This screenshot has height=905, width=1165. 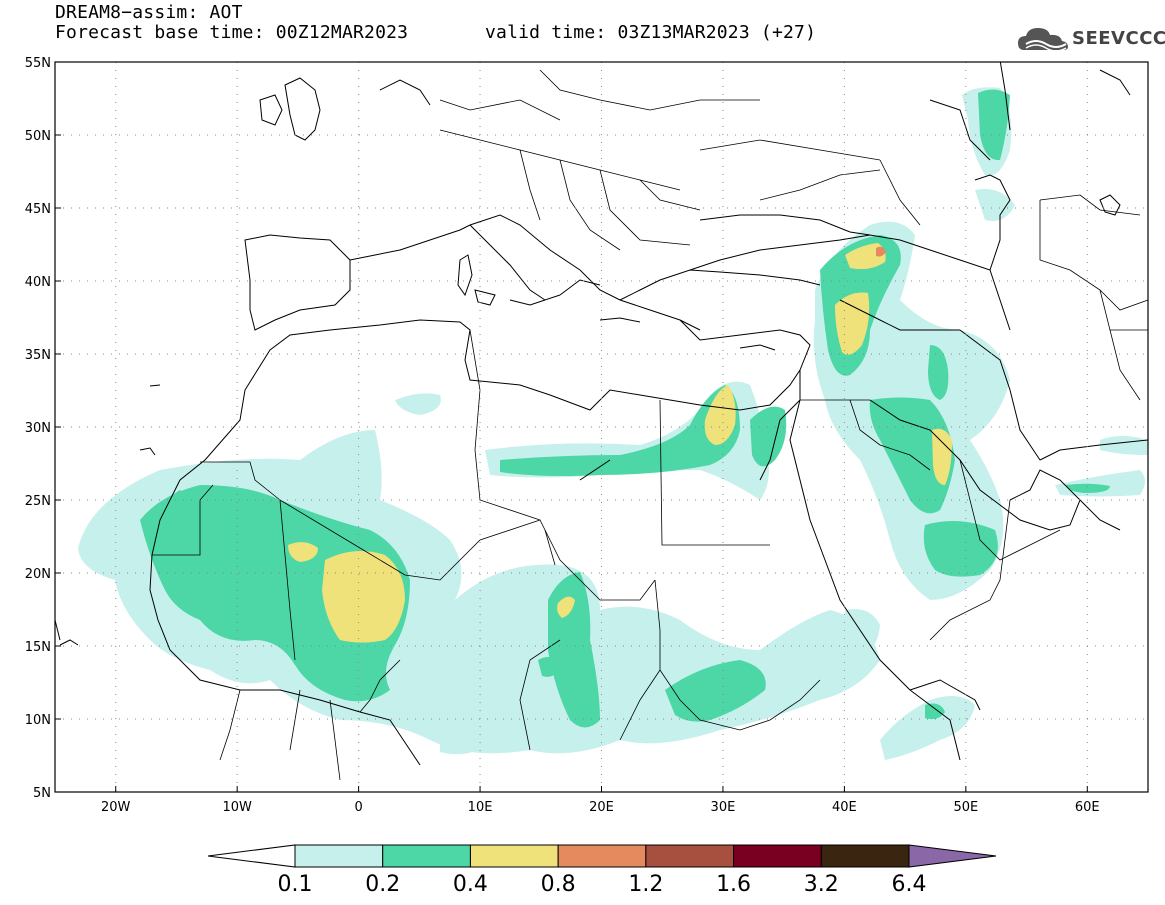 What do you see at coordinates (1118, 38) in the screenshot?
I see `logo-text: SEEVCCC` at bounding box center [1118, 38].